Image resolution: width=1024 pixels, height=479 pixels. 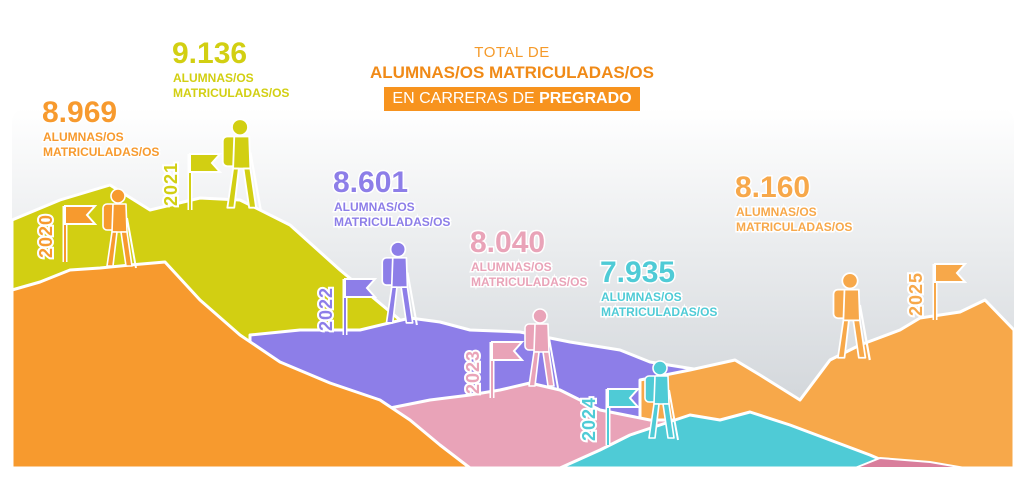 What do you see at coordinates (493, 369) in the screenshot?
I see `flag-2023: 2023` at bounding box center [493, 369].